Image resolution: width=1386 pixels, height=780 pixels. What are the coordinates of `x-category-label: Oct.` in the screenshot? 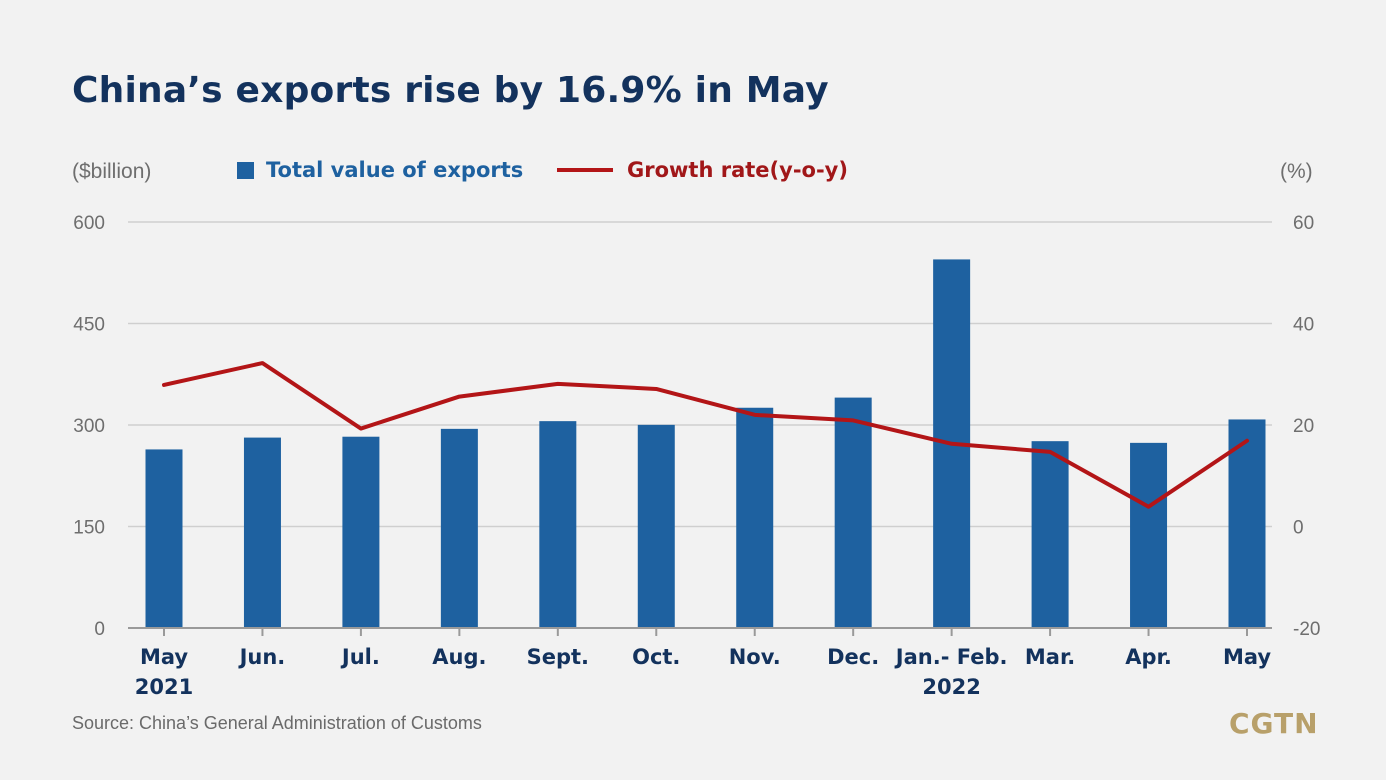 It's located at (656, 657).